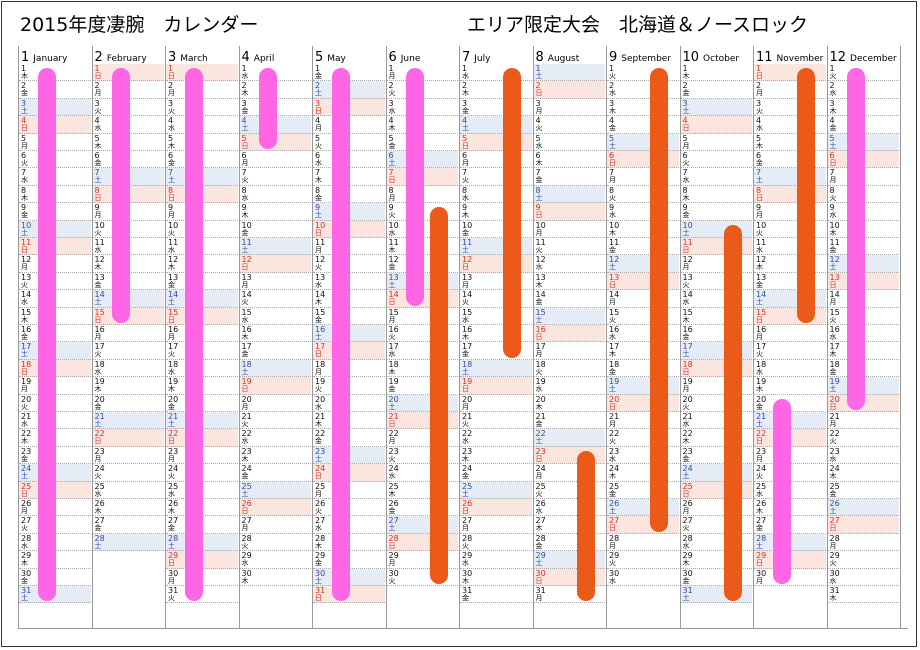 The image size is (920, 650). Describe the element at coordinates (540, 364) in the screenshot. I see `day-number: 18` at that location.